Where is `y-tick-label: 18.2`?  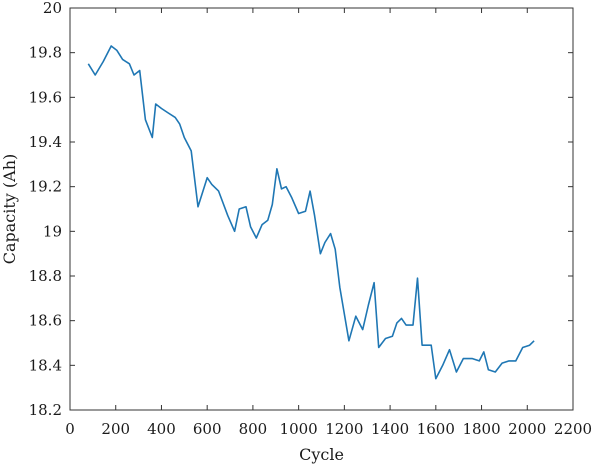
y-tick-label: 18.2 is located at coordinates (45, 410).